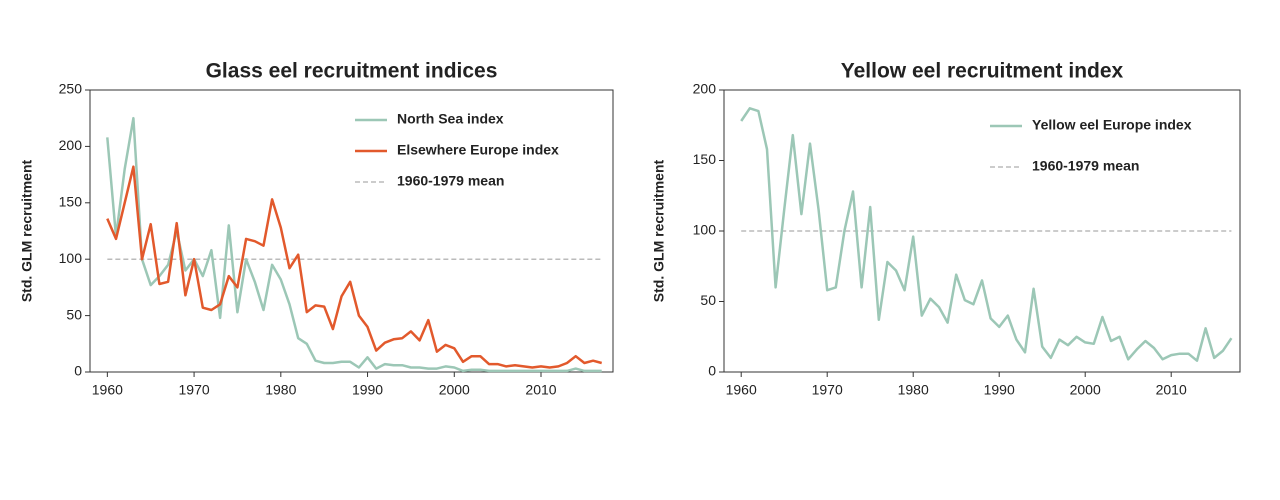 This screenshot has height=500, width=1280. Describe the element at coordinates (71, 89) in the screenshot. I see `y-tick-label: 250` at that location.